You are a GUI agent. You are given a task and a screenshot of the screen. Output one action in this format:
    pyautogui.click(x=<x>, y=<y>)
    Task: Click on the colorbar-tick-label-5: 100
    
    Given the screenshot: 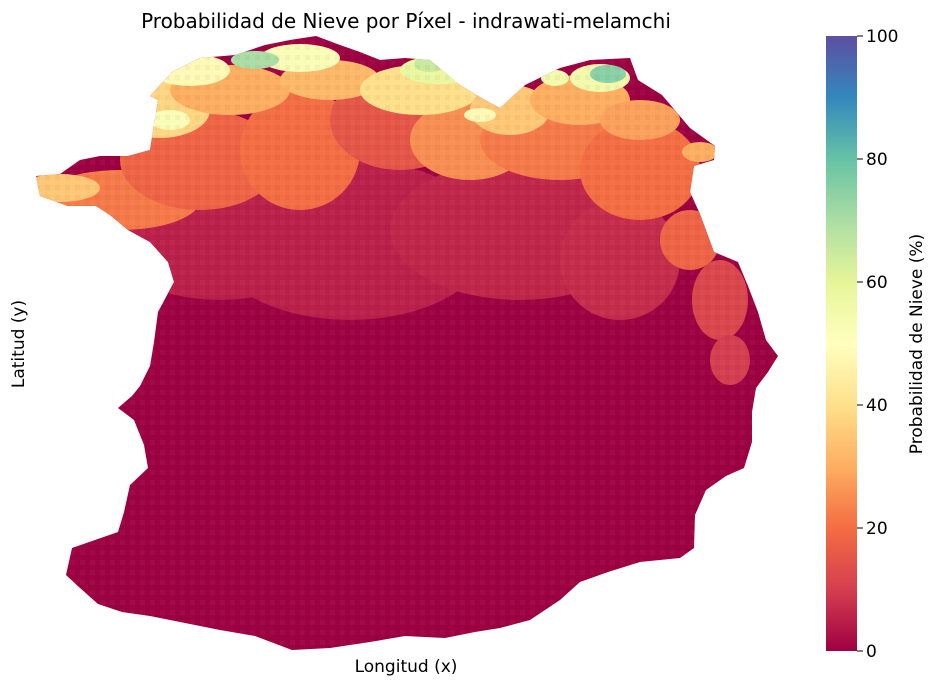 What is the action you would take?
    pyautogui.click(x=882, y=37)
    